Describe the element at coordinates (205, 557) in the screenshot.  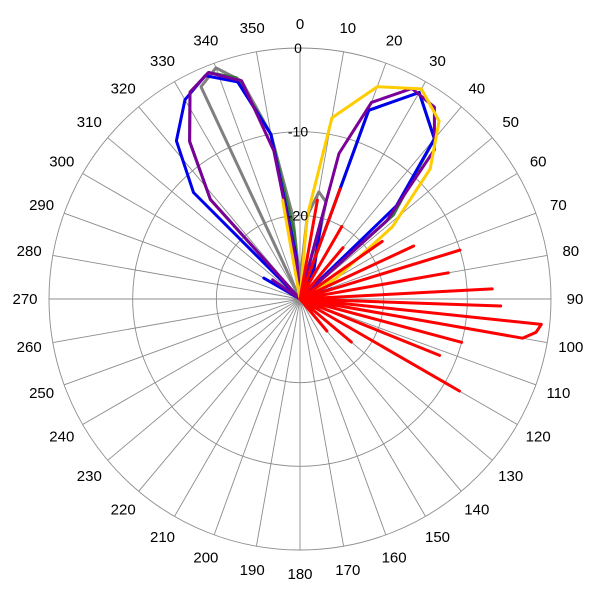
I see `angle-tick-label: 200` at that location.